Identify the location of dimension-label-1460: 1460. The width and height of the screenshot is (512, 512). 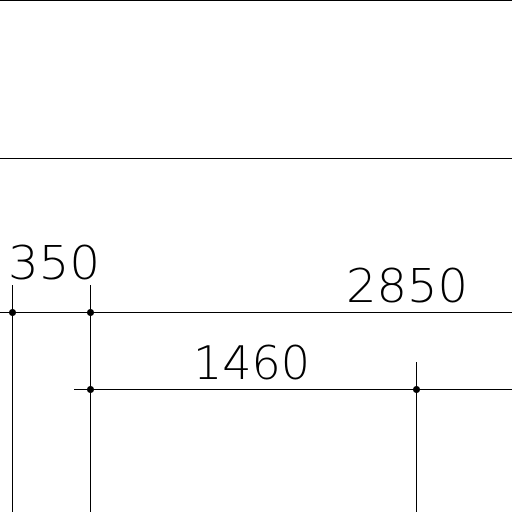
(251, 363).